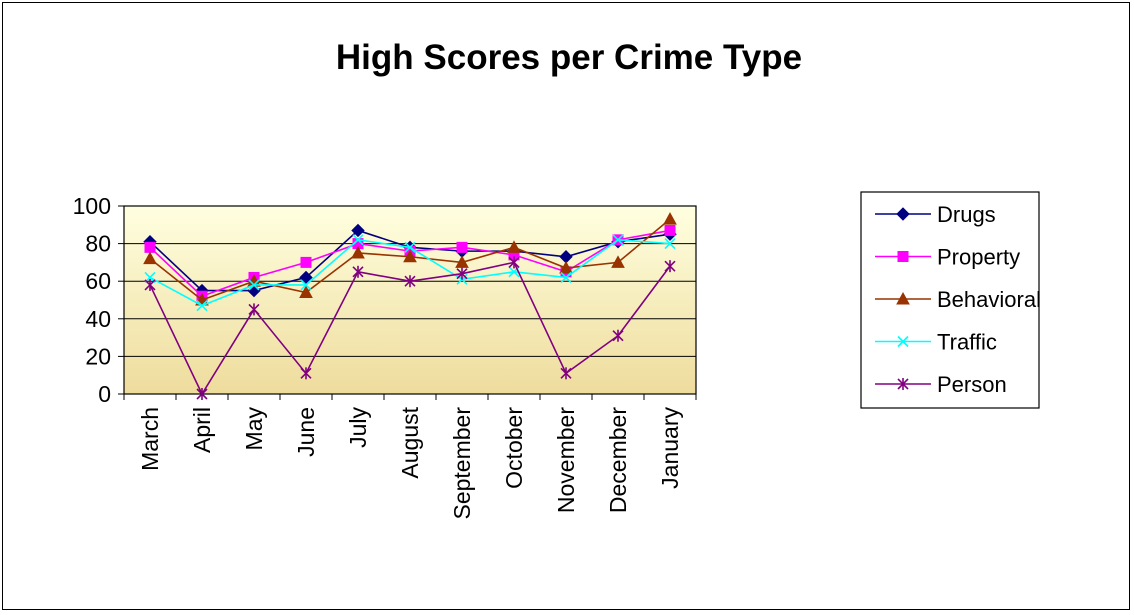 Image resolution: width=1134 pixels, height=615 pixels. I want to click on y-tick-label: 0, so click(104, 394).